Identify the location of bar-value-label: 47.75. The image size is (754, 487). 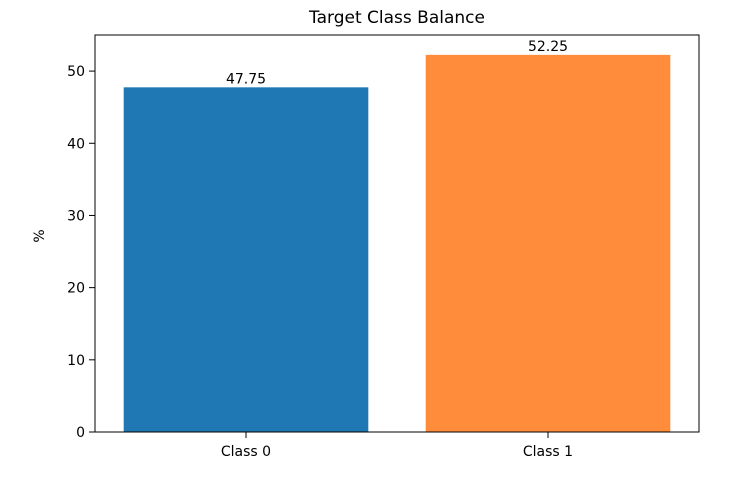
(246, 79).